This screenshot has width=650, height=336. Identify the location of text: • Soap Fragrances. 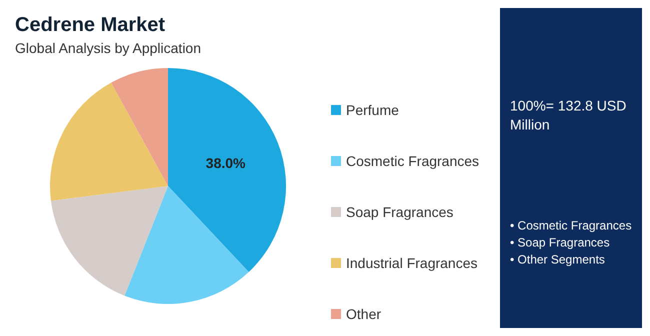
(560, 243).